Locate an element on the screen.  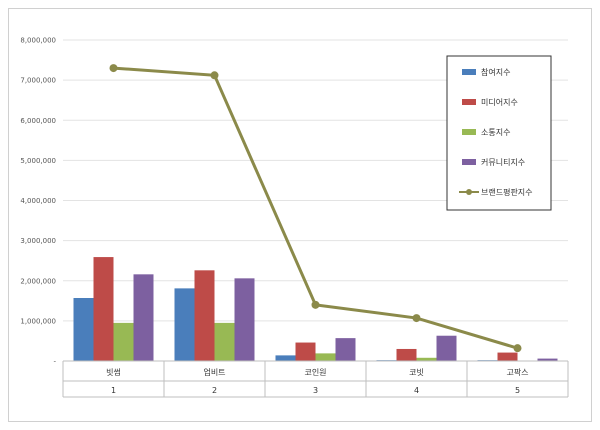
x-tick-label: 빗썸 is located at coordinates (113, 372).